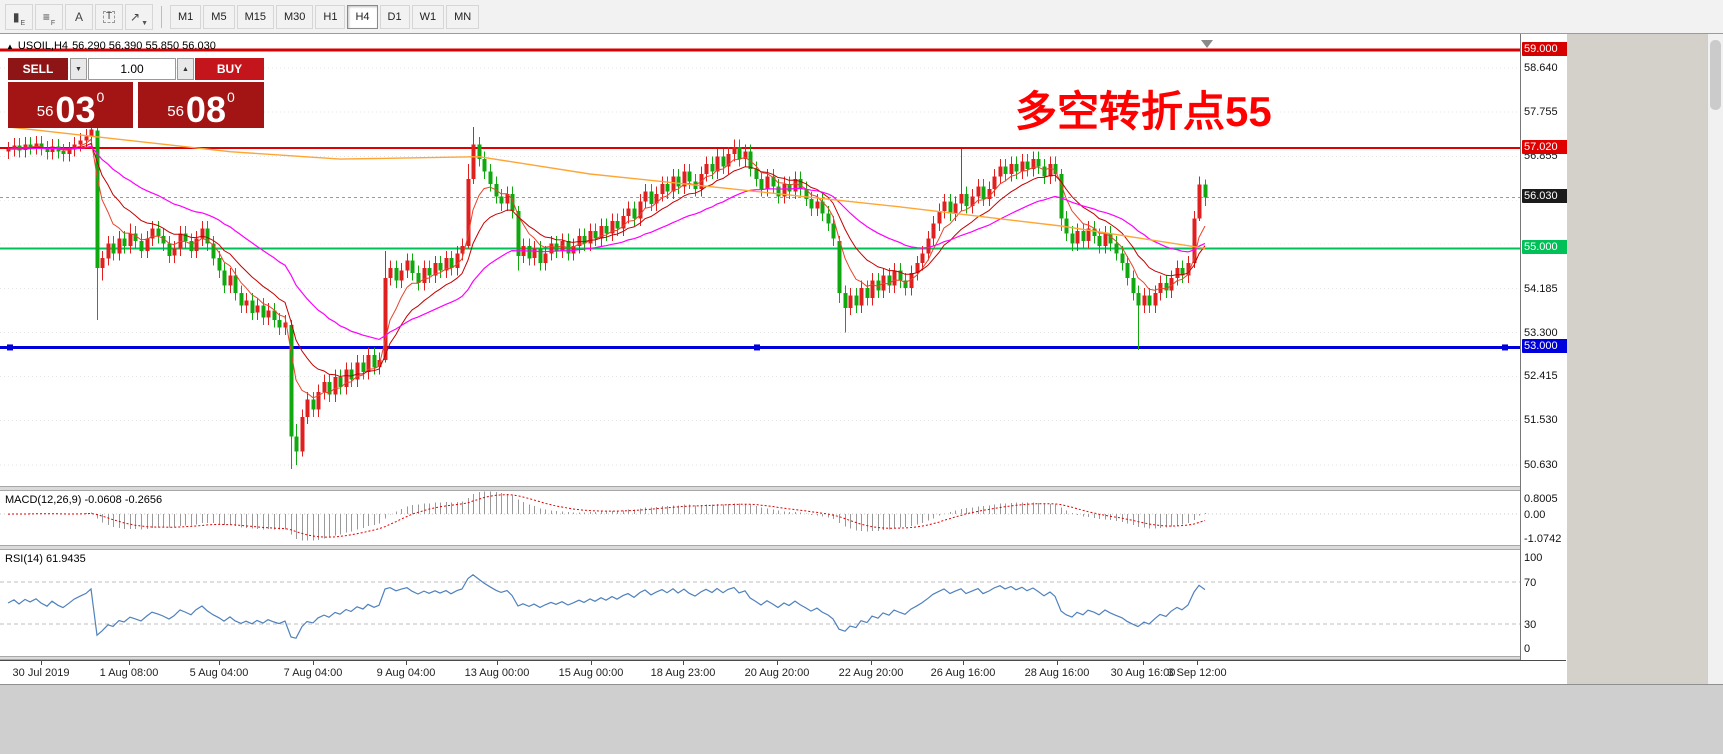 The width and height of the screenshot is (1723, 754). What do you see at coordinates (1541, 376) in the screenshot?
I see `price-axis-label: 52.415` at bounding box center [1541, 376].